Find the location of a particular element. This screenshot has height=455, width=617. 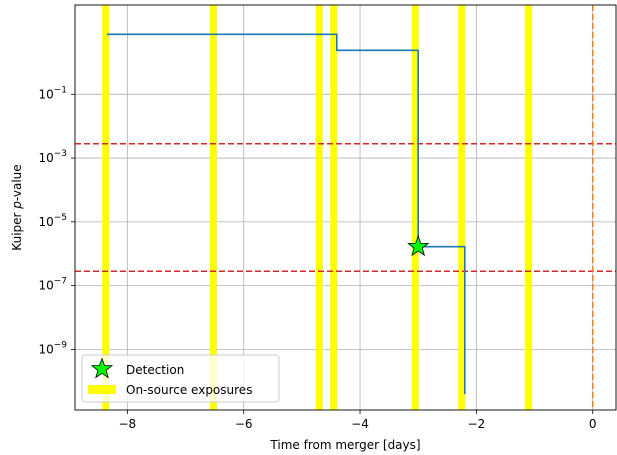

y-axis-label-italic: p is located at coordinates (17, 205).